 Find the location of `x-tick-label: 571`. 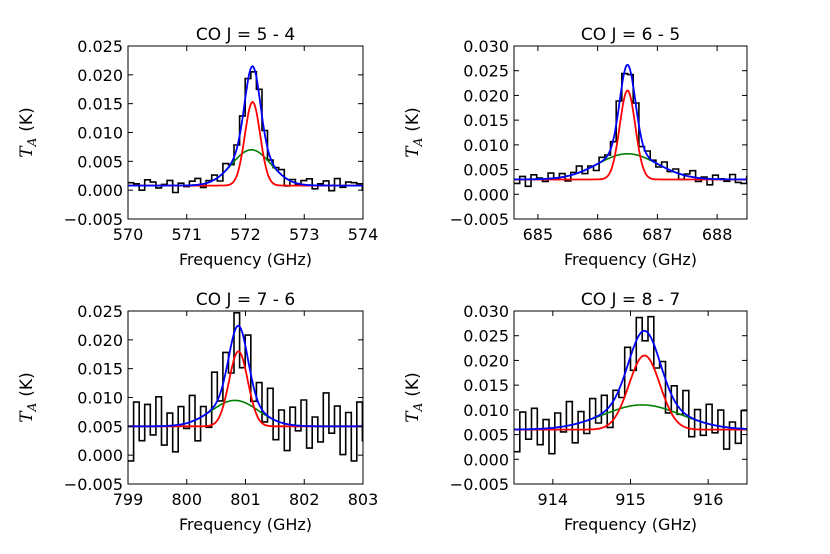

x-tick-label: 571 is located at coordinates (186, 234).